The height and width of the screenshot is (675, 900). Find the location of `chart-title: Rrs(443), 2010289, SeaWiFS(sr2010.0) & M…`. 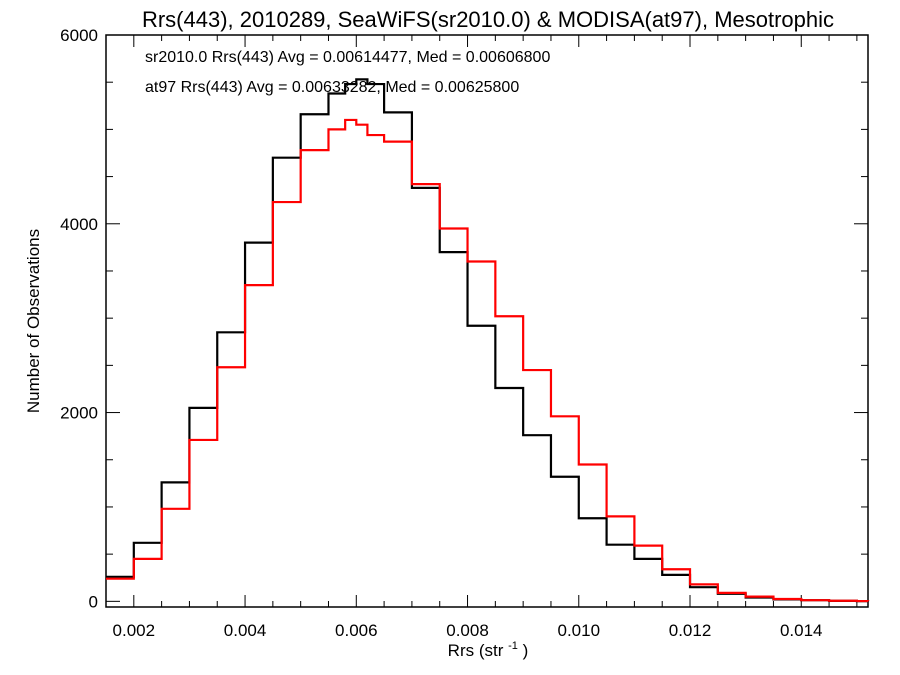

chart-title: Rrs(443), 2010289, SeaWiFS(sr2010.0) & M… is located at coordinates (488, 19).